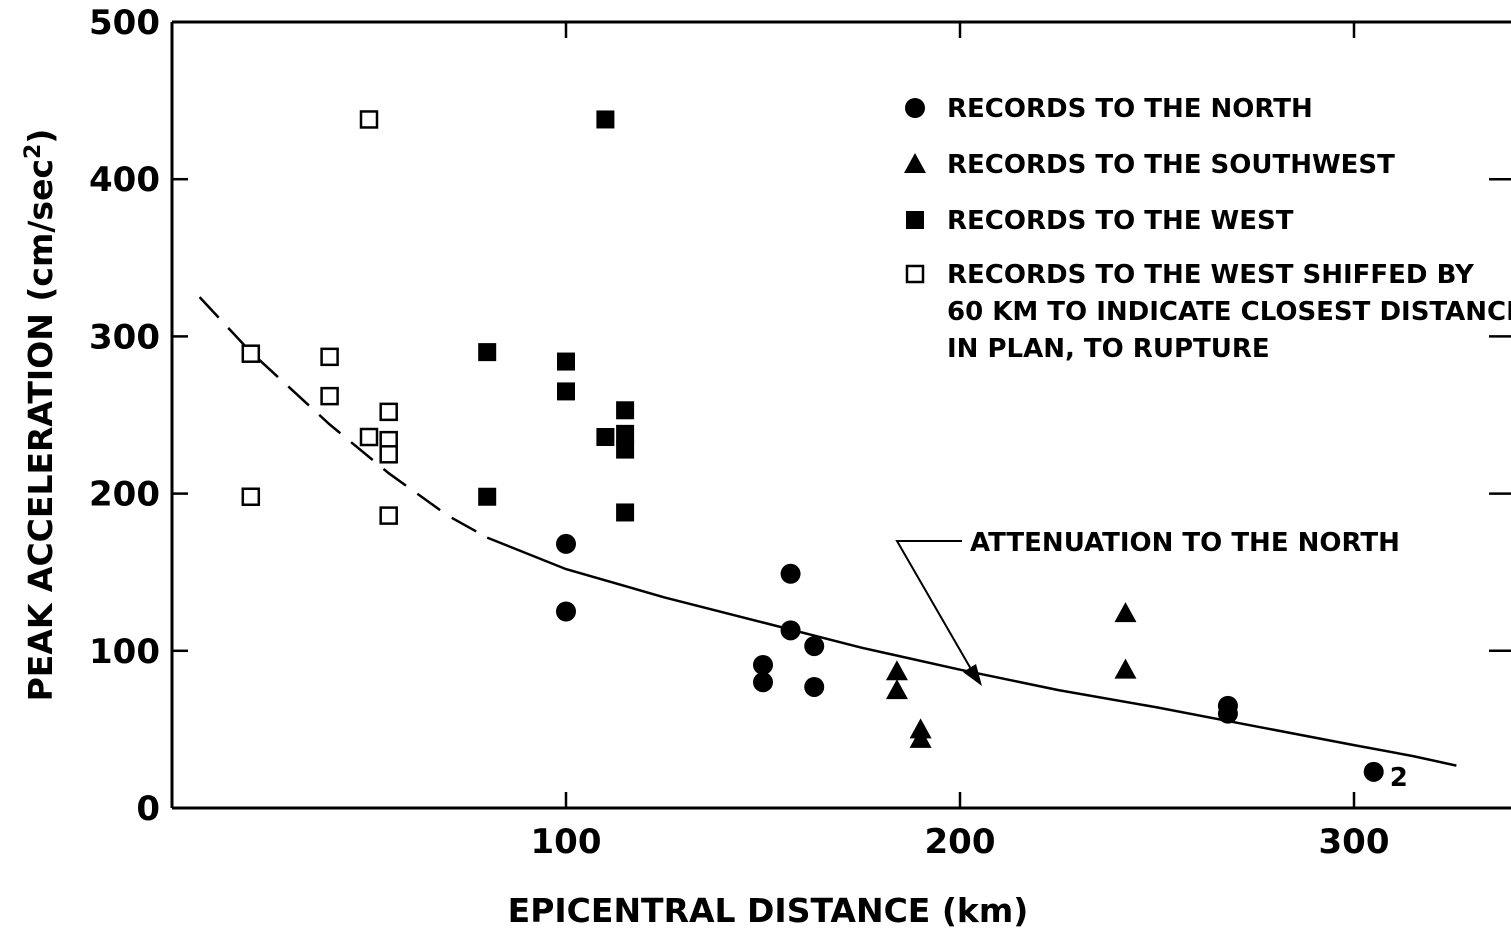 This screenshot has height=931, width=1511. I want to click on x-tick-label: 100, so click(566, 842).